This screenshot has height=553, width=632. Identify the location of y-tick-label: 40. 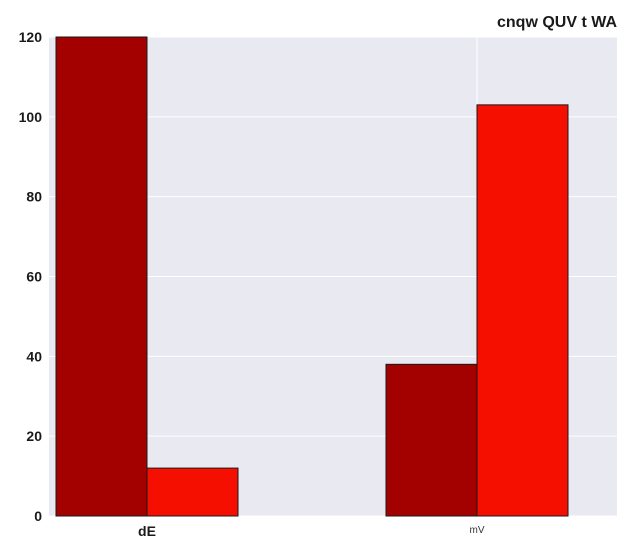
(34, 356).